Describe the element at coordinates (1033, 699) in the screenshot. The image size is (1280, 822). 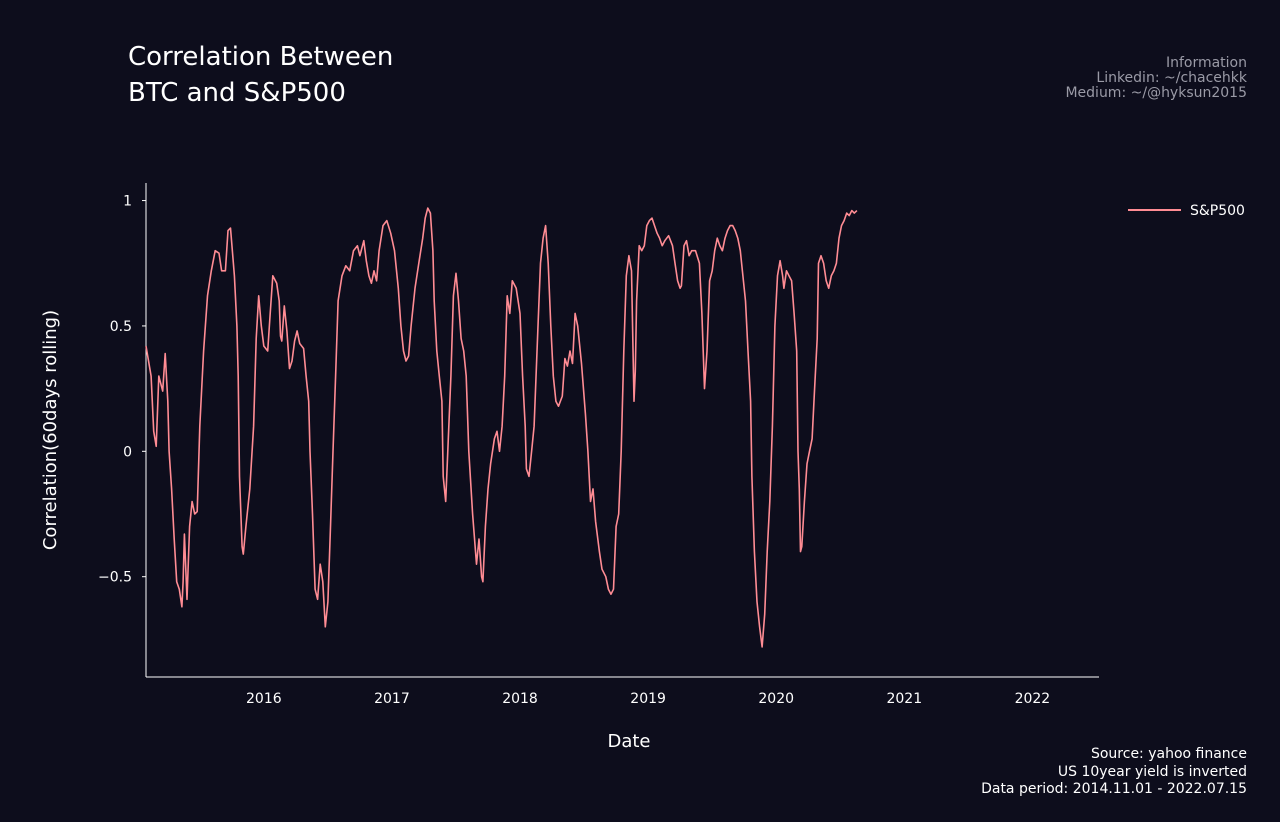
I see `x-tick-label: 2022` at that location.